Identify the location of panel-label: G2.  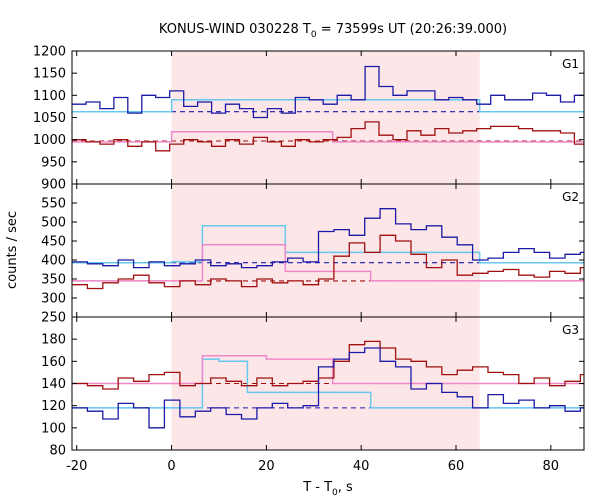
(570, 197).